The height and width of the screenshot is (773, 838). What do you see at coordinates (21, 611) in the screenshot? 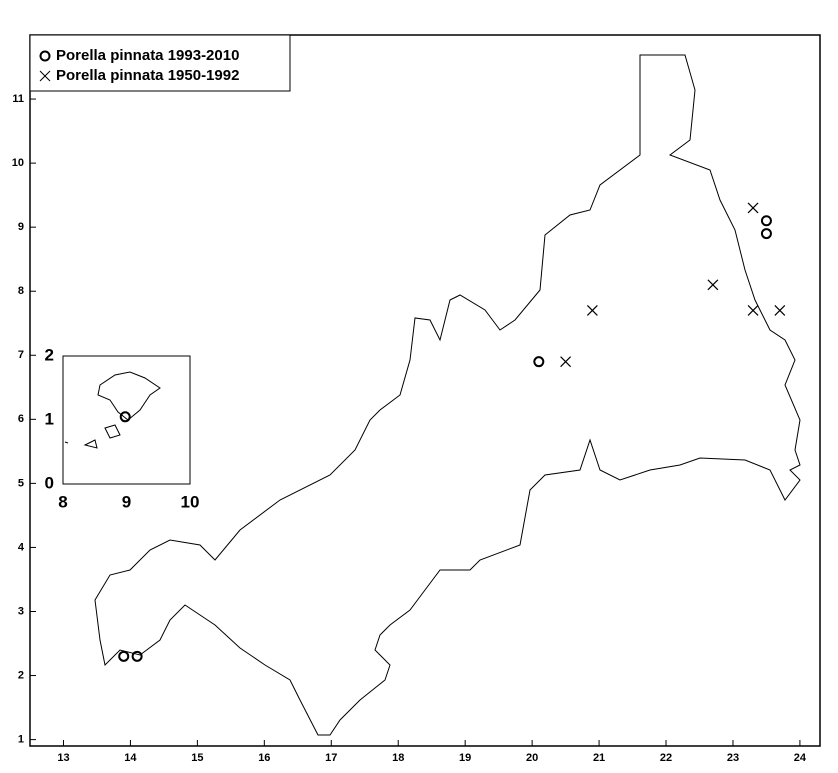
I see `y-tick-label: 3` at bounding box center [21, 611].